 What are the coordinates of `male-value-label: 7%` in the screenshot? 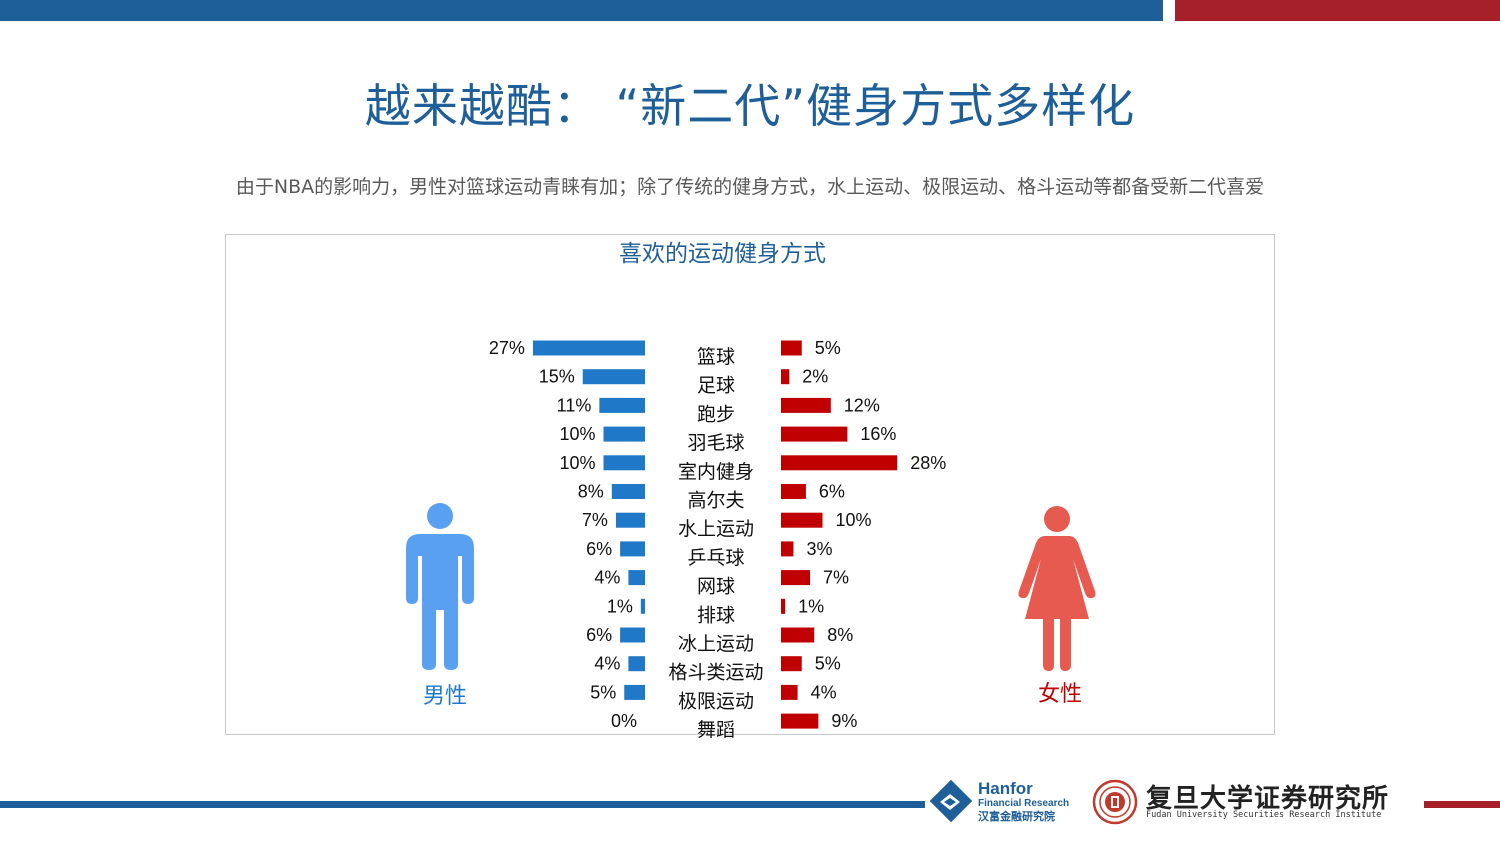 It's located at (595, 520).